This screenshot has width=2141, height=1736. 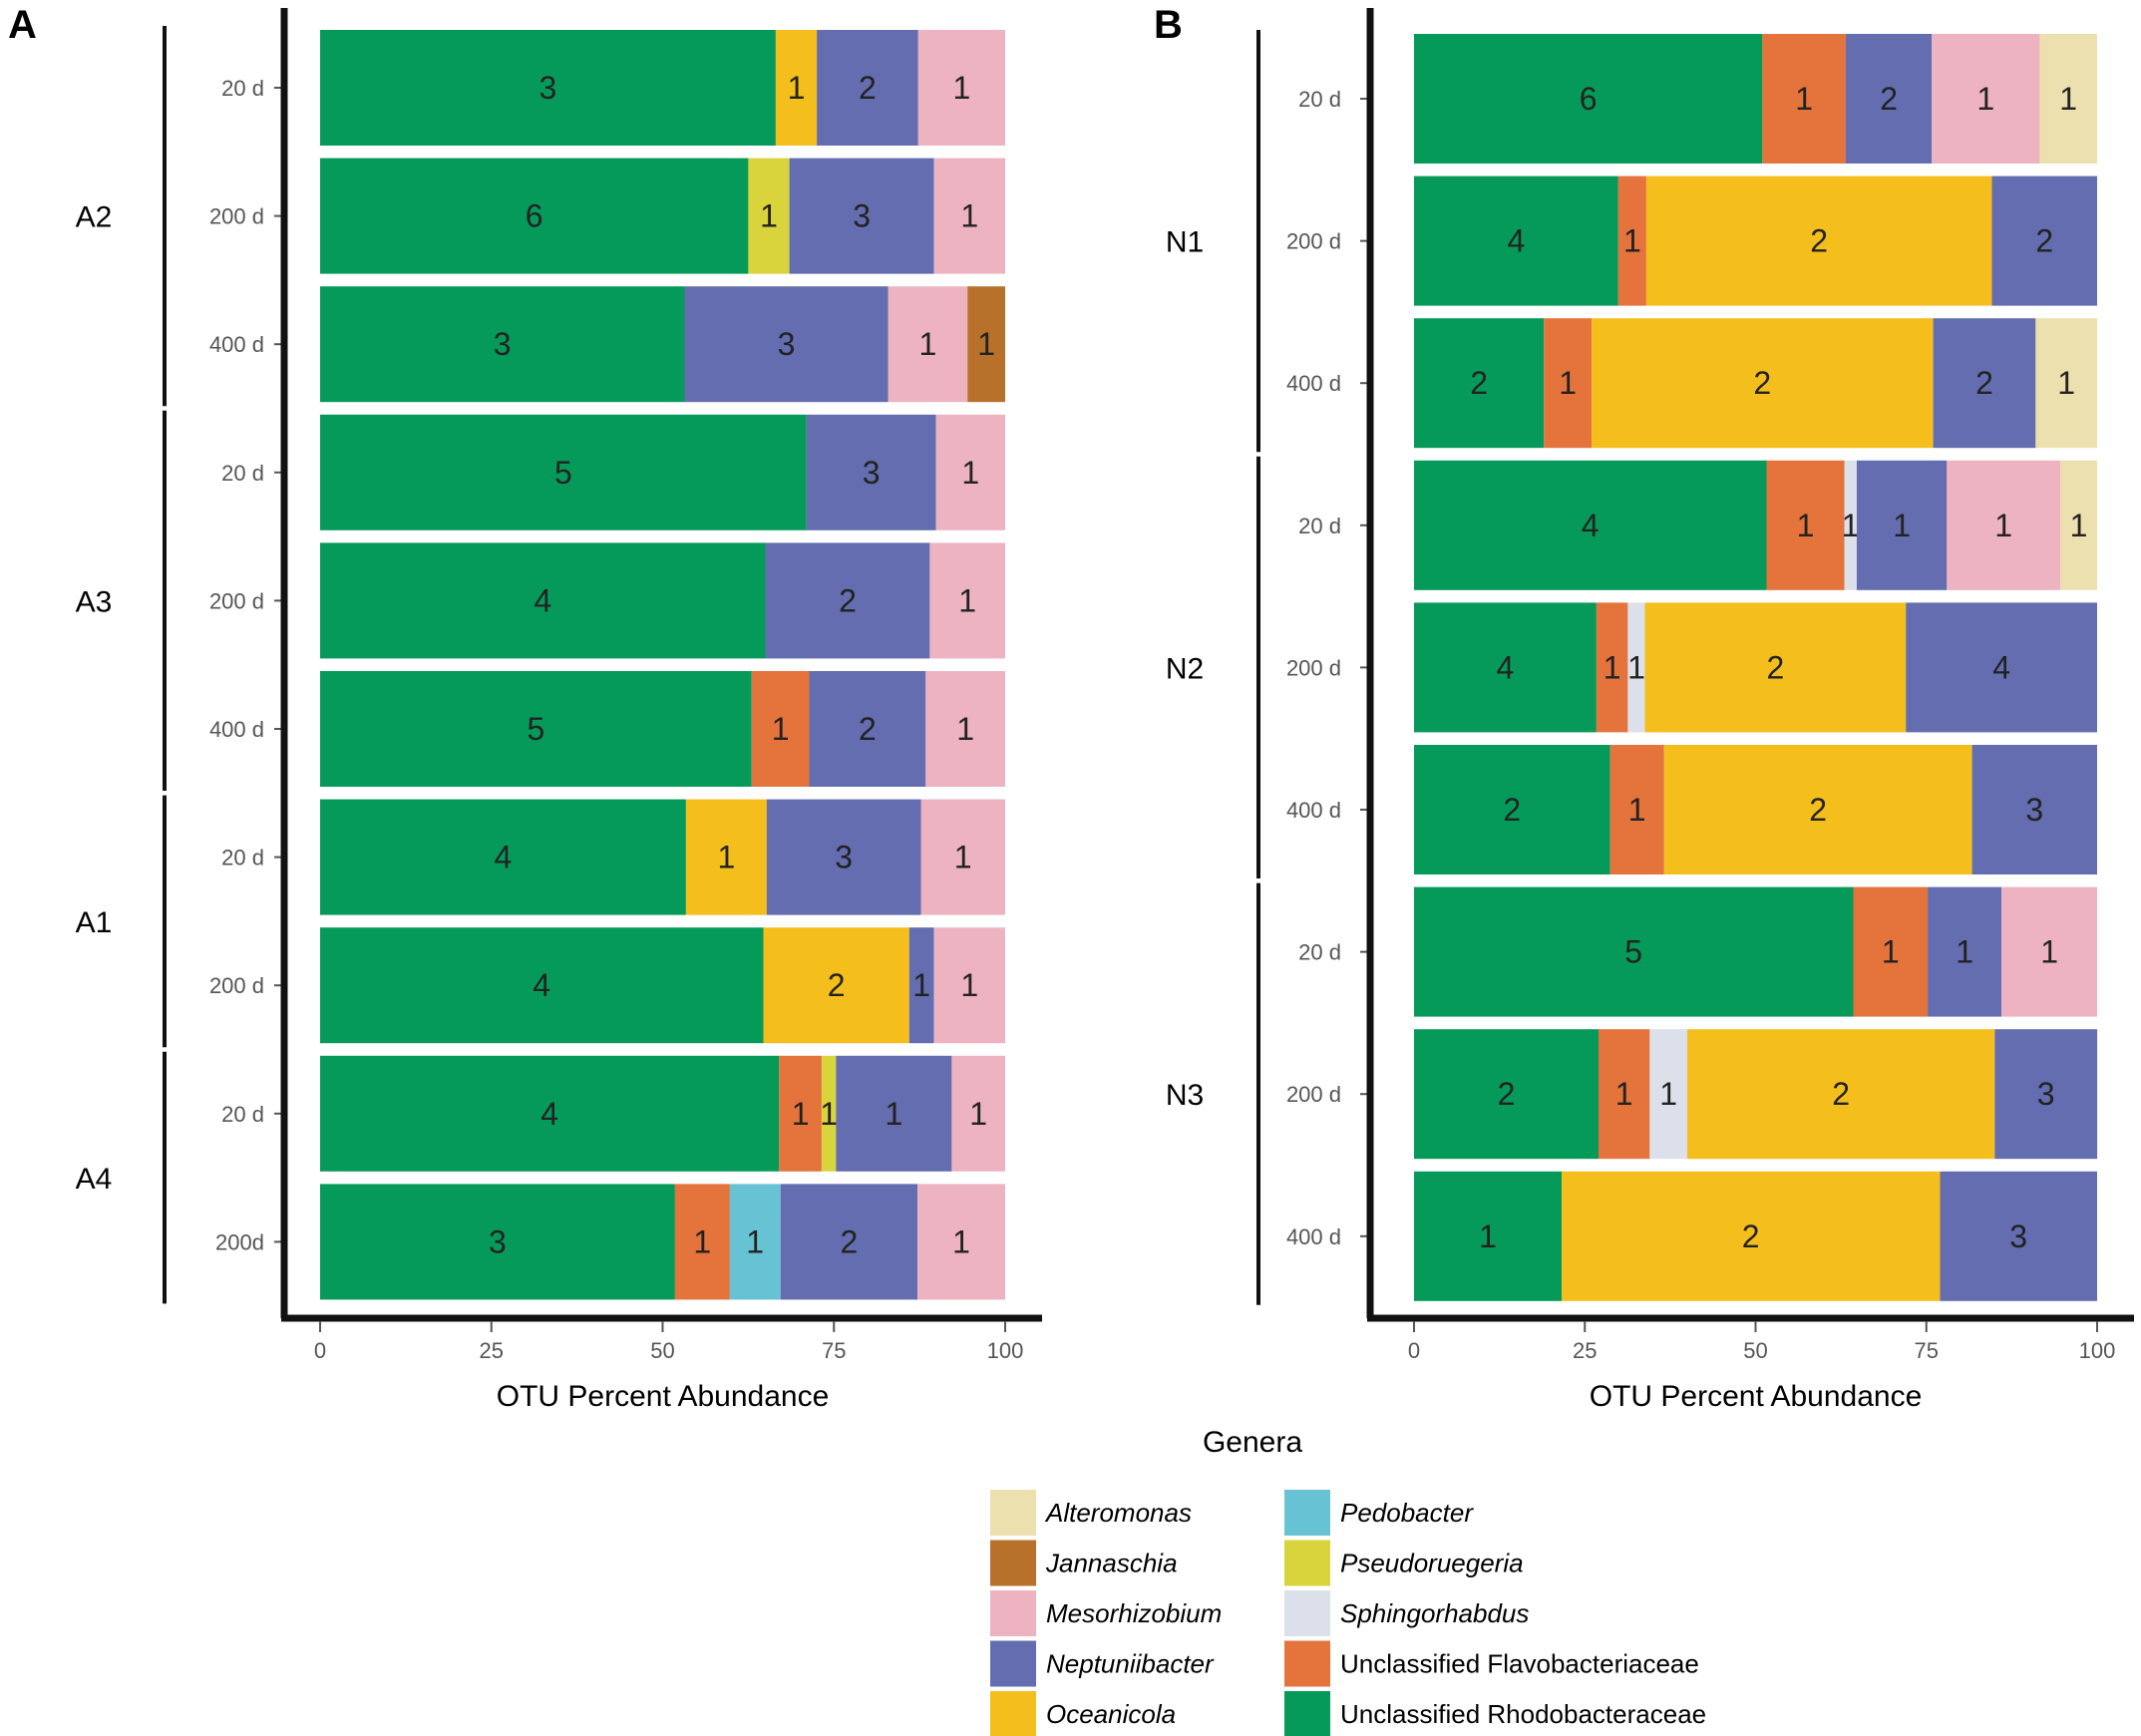 I want to click on x-tick-label: 0, so click(x=1414, y=1350).